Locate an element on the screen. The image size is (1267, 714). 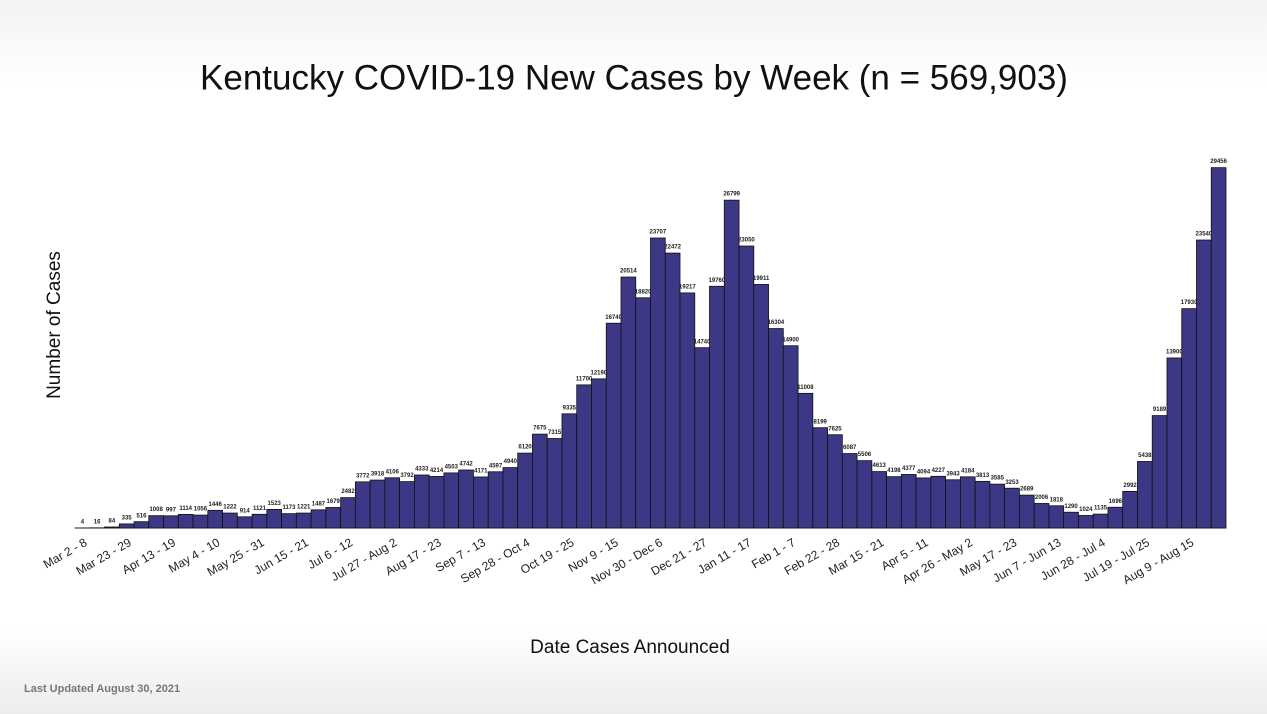
value-label: 2482 is located at coordinates (348, 492).